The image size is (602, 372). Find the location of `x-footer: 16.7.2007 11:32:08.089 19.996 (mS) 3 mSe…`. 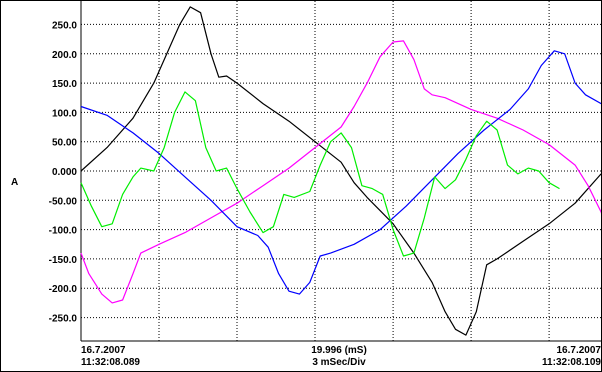

x-footer: 16.7.2007 11:32:08.089 19.996 (mS) 3 mSe… is located at coordinates (341, 356).